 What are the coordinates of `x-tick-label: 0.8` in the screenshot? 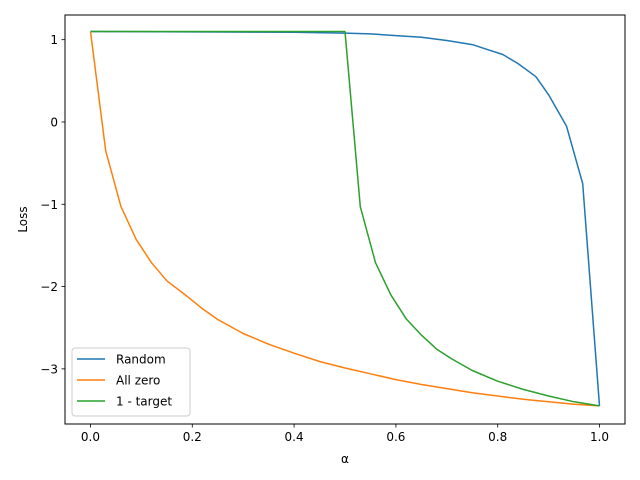 It's located at (497, 437).